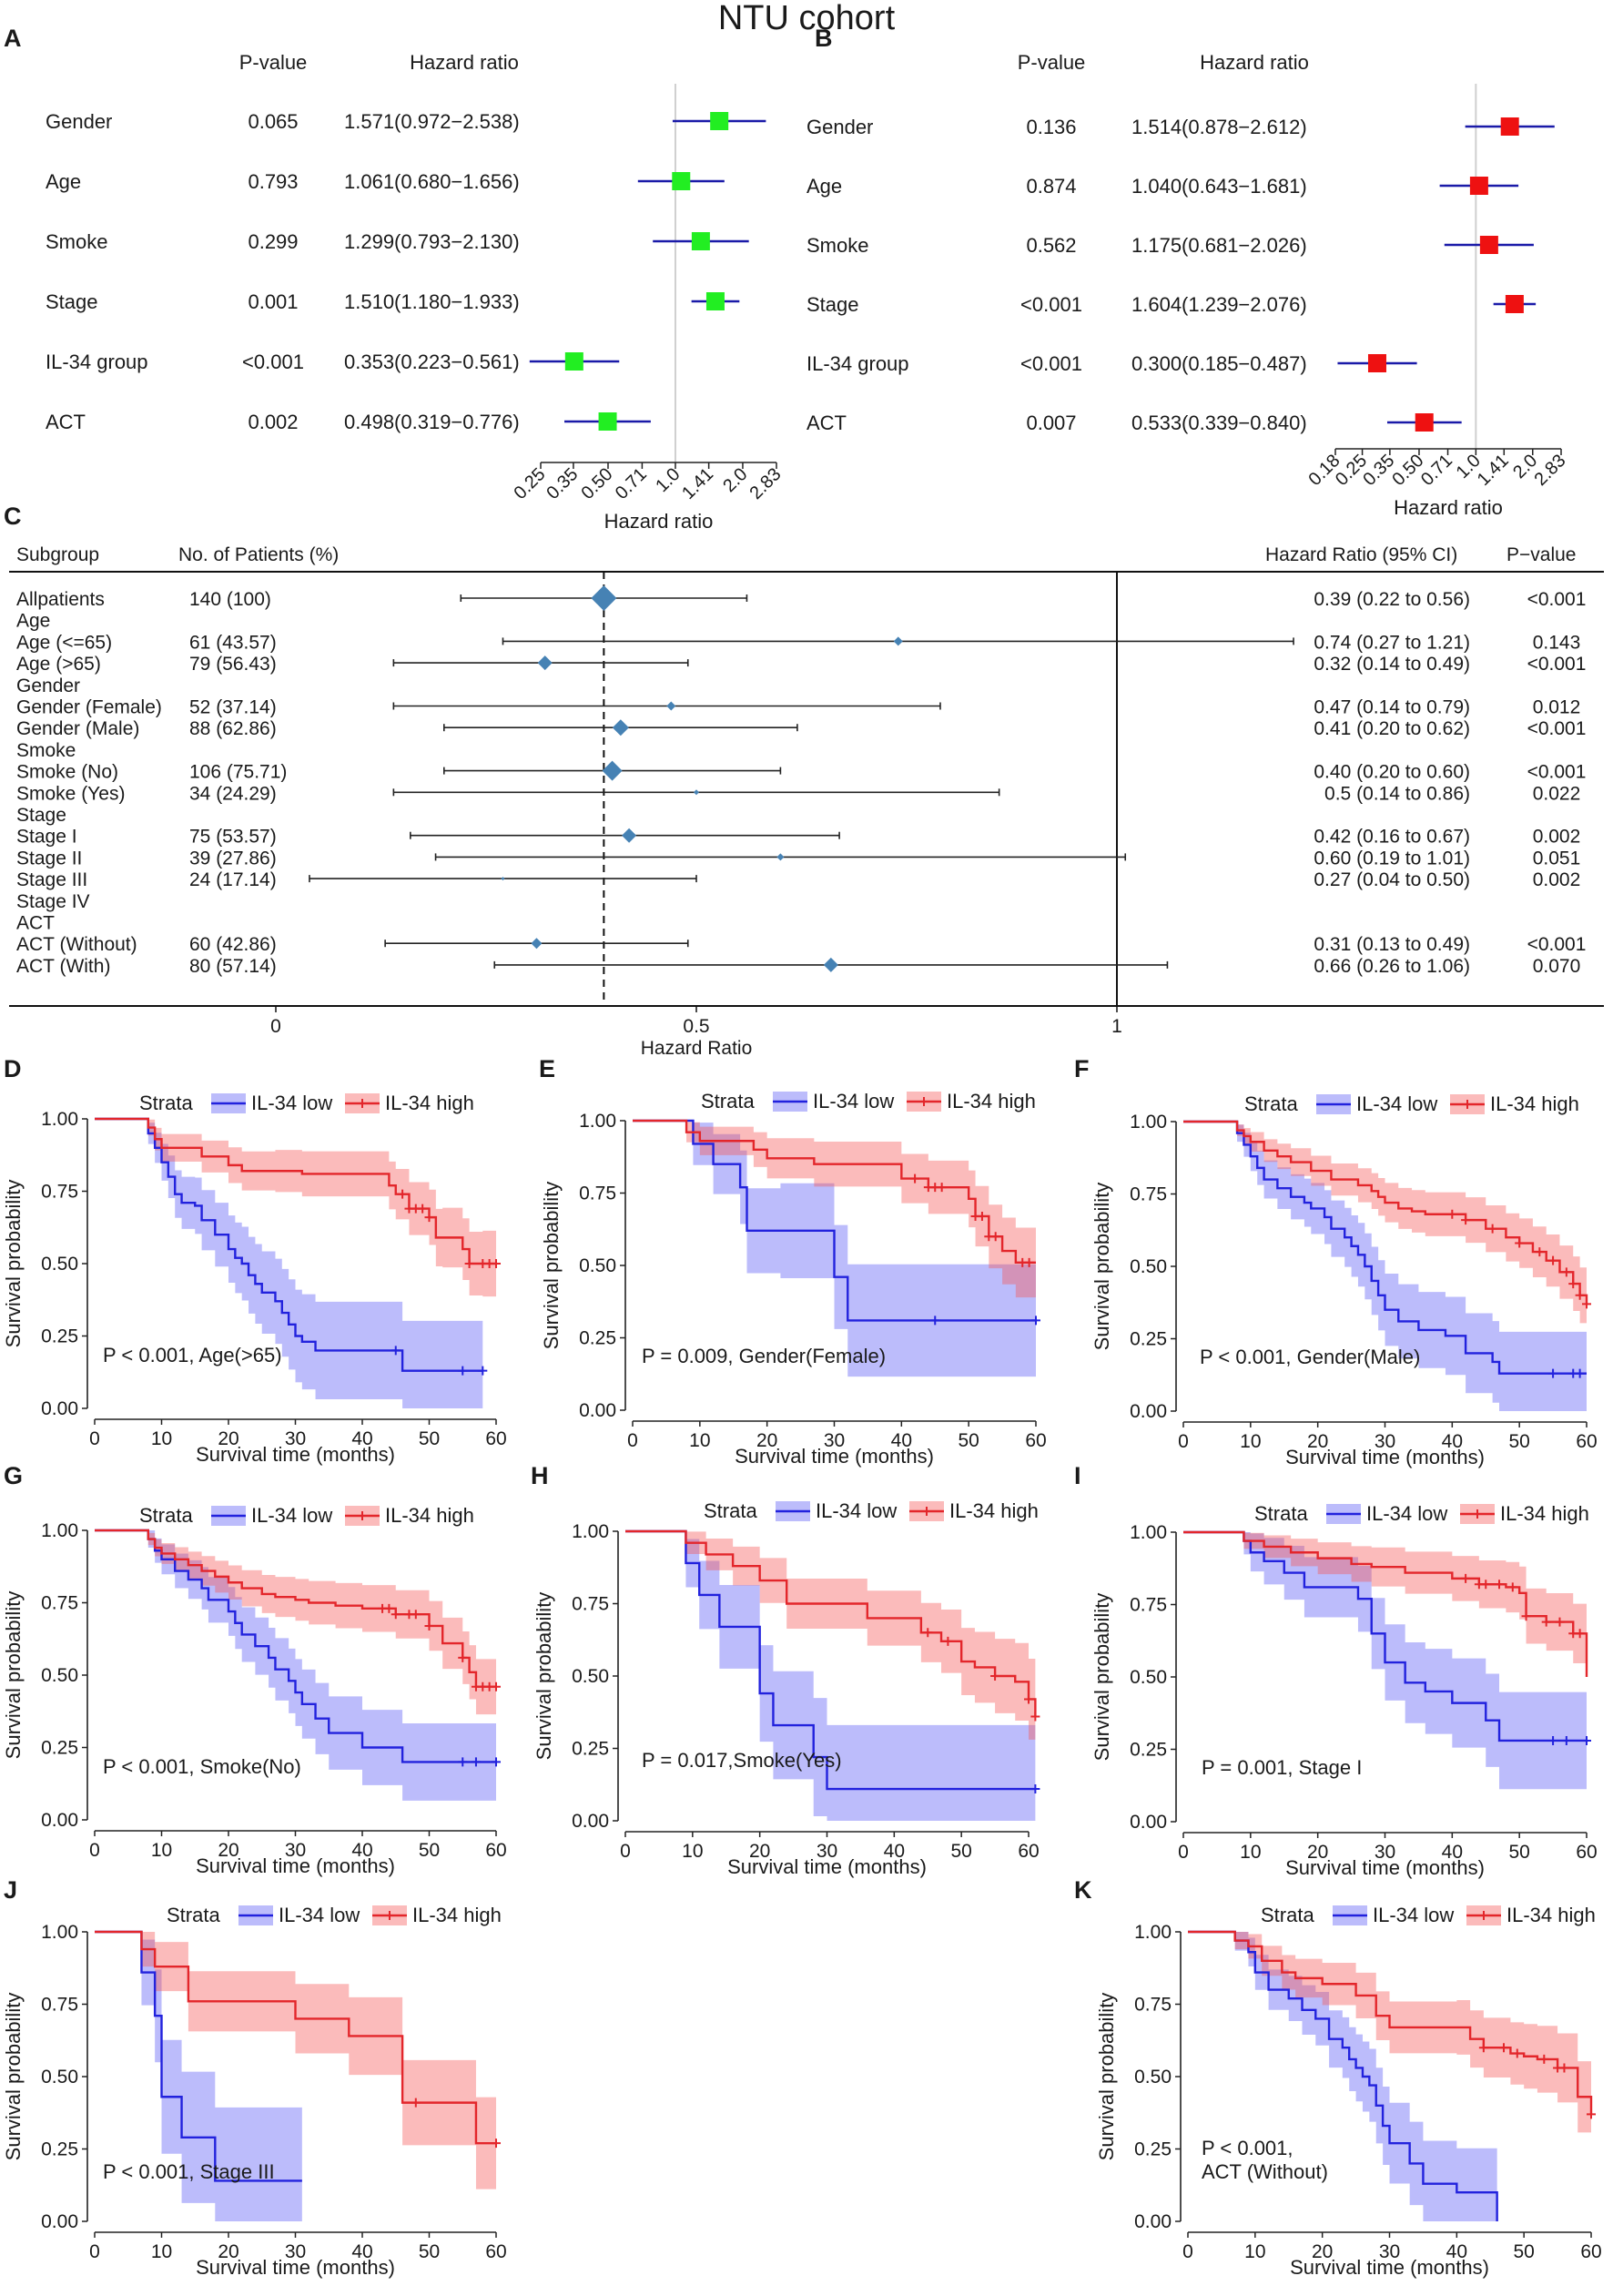 The width and height of the screenshot is (1613, 2296). I want to click on hr-point-marker, so click(1509, 126).